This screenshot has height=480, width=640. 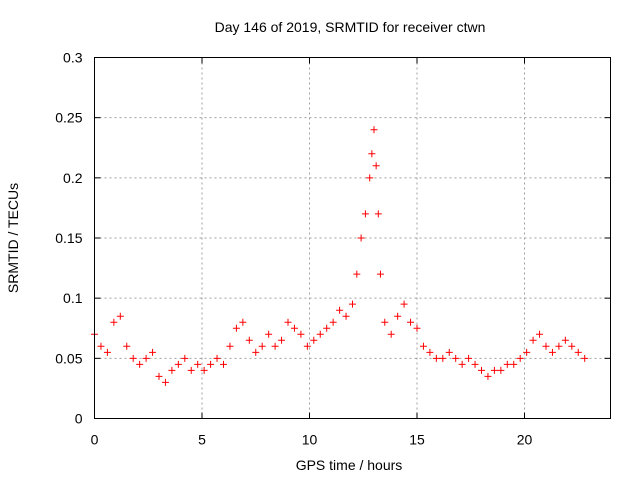 What do you see at coordinates (202, 440) in the screenshot?
I see `x-tick-label: 5` at bounding box center [202, 440].